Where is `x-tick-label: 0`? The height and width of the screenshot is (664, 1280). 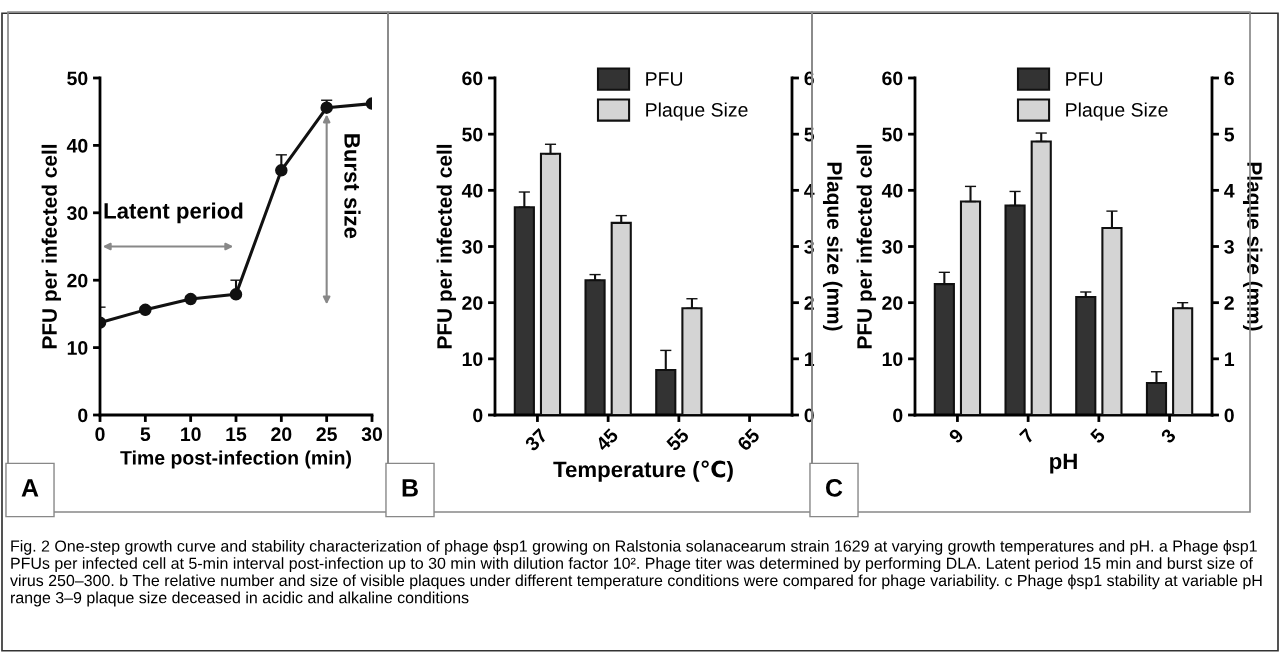
x-tick-label: 0 is located at coordinates (100, 434).